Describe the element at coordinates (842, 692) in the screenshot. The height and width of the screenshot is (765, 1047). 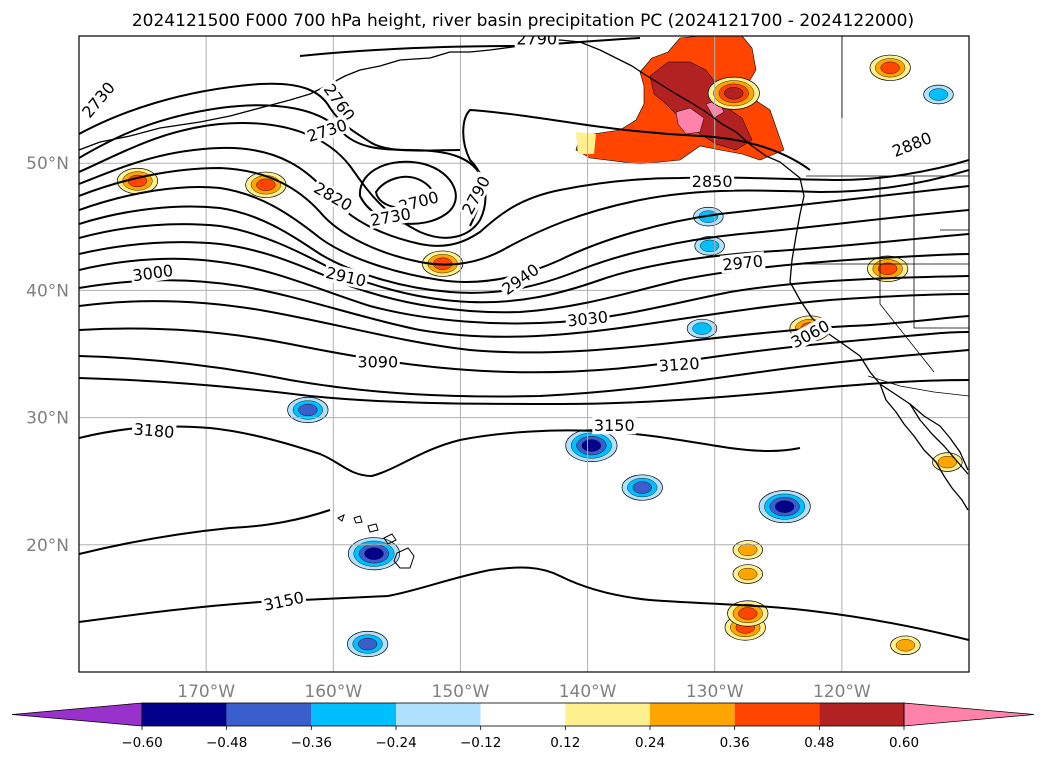
I see `lon-tick-label: 120°W` at that location.